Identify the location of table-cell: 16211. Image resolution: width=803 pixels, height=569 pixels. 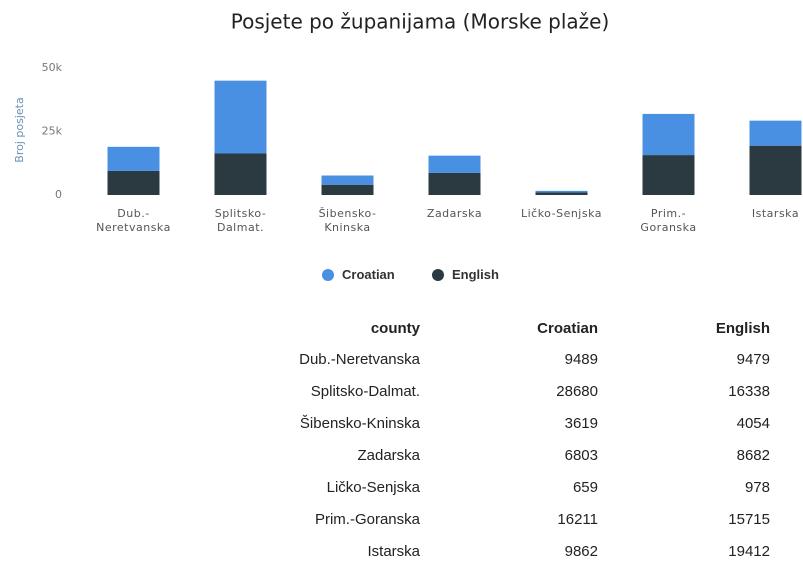
(577, 519).